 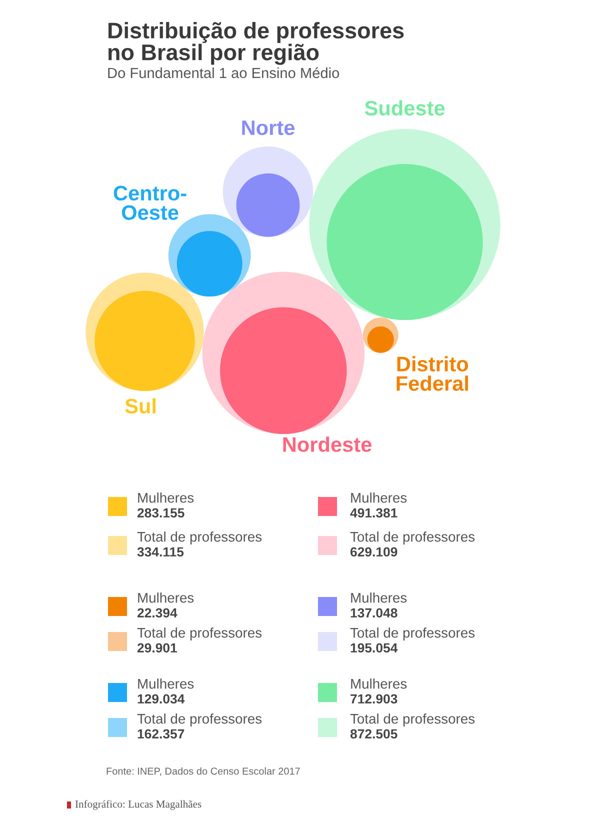 What do you see at coordinates (138, 805) in the screenshot?
I see `text: Infográfico: Lucas Magalhães` at bounding box center [138, 805].